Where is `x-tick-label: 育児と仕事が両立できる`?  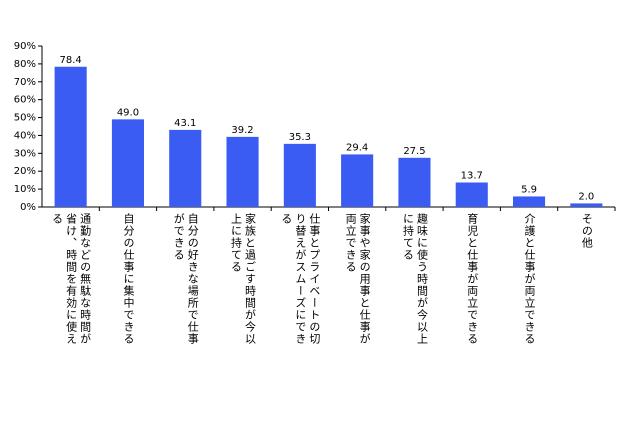
x-tick-label: 育児と仕事が両立できる is located at coordinates (472, 279).